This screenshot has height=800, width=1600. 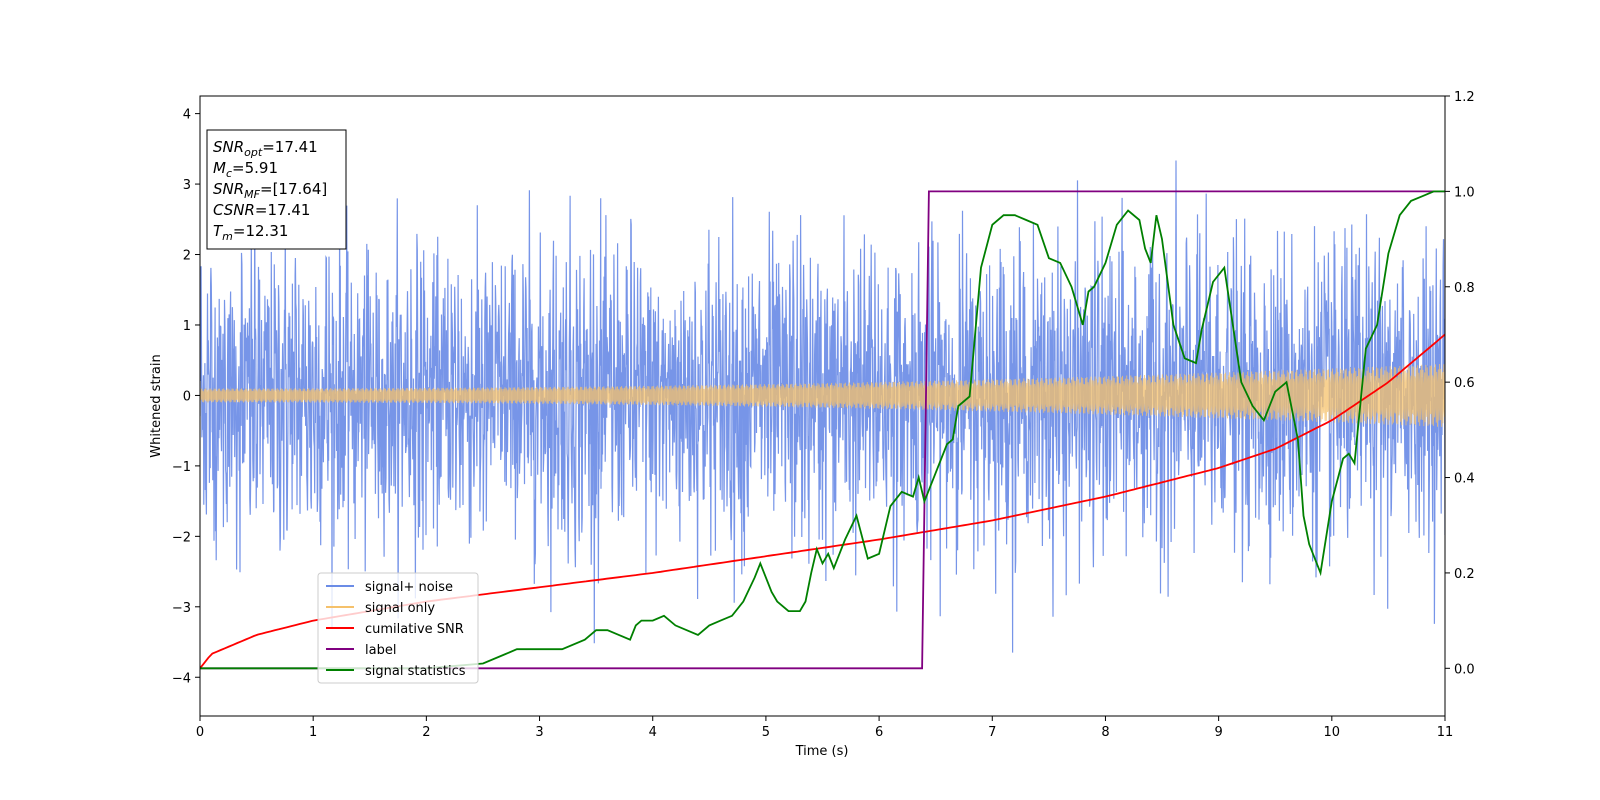 I want to click on annotation-symbol: T, so click(x=218, y=231).